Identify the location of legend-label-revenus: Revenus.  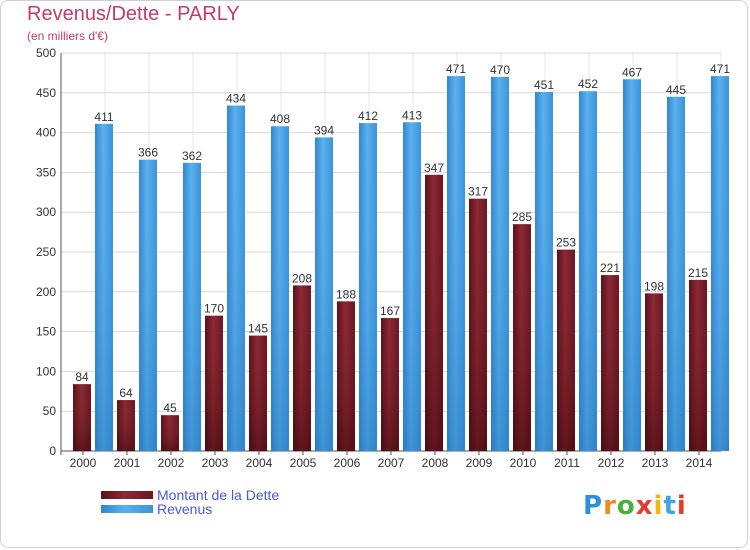
(185, 509).